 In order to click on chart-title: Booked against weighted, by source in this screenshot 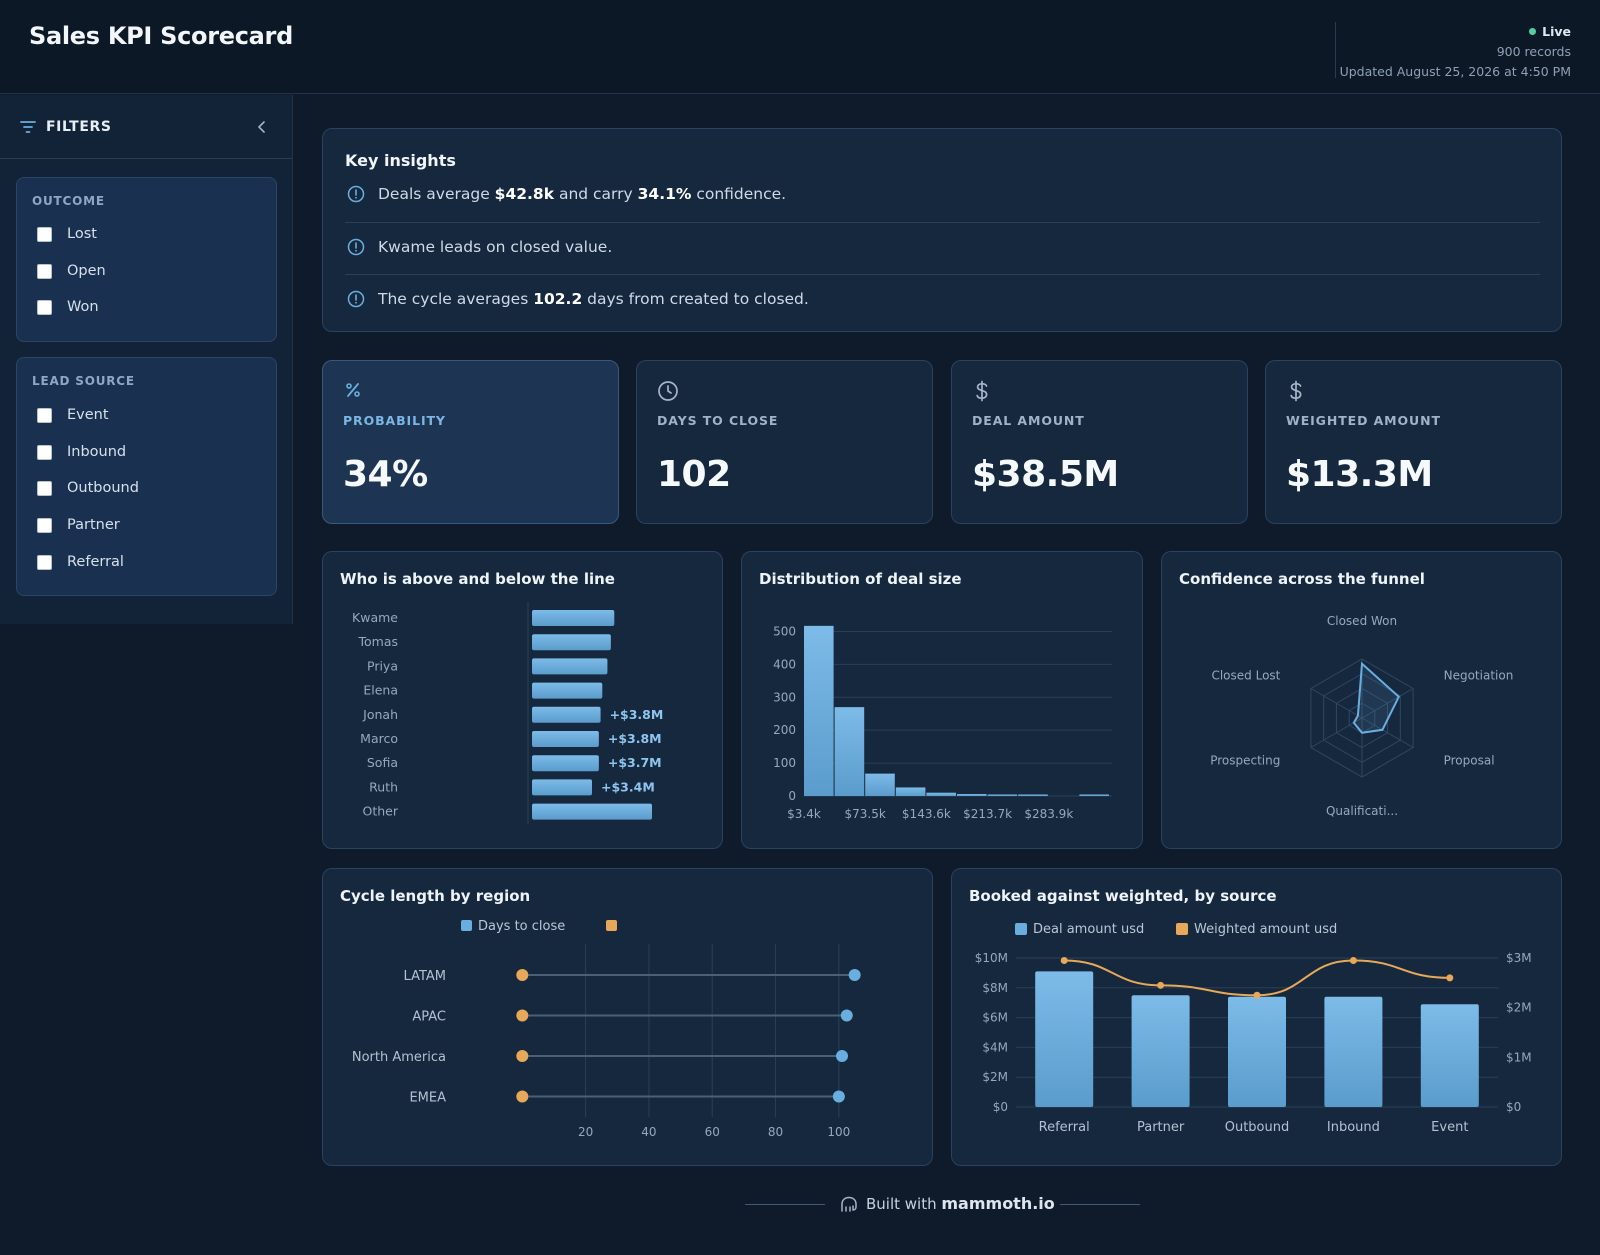, I will do `click(1123, 896)`.